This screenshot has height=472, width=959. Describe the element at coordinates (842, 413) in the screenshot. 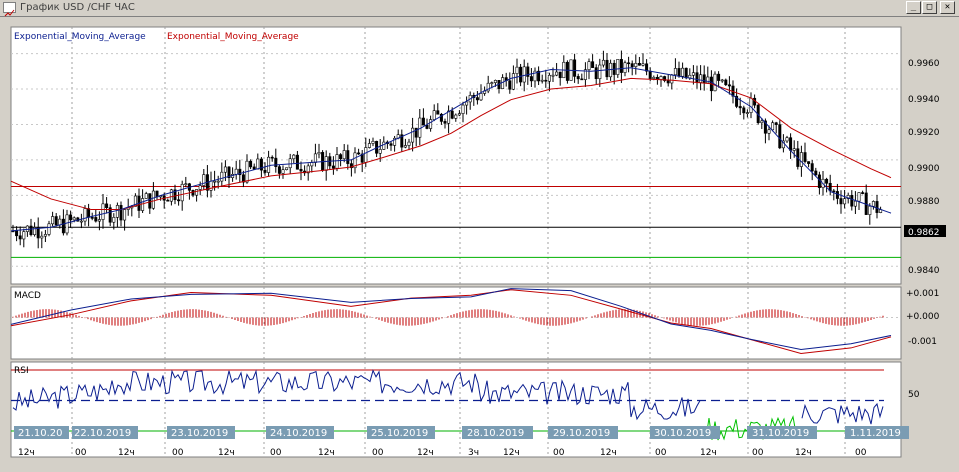

I see `rsi-line-recovery` at that location.